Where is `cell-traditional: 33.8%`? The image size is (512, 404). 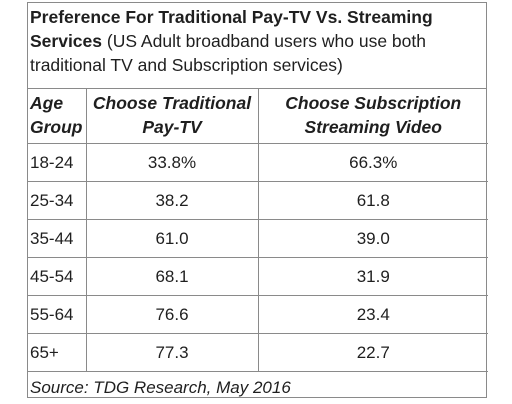
cell-traditional: 33.8% is located at coordinates (172, 162).